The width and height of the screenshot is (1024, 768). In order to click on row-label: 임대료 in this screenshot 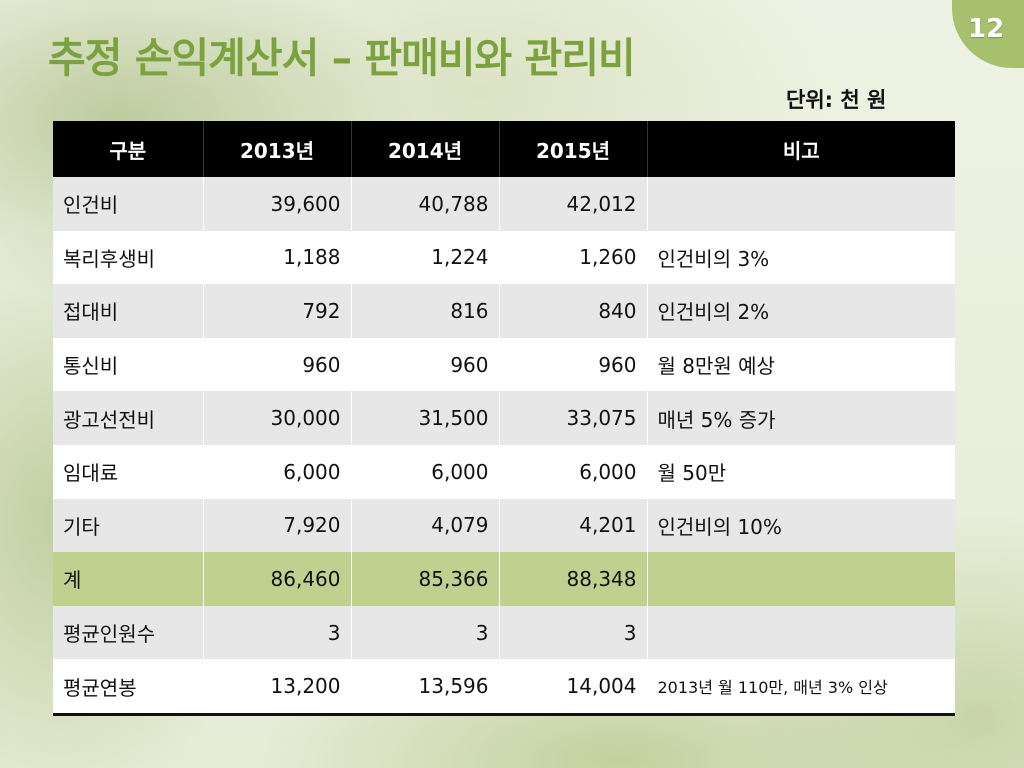, I will do `click(128, 471)`.